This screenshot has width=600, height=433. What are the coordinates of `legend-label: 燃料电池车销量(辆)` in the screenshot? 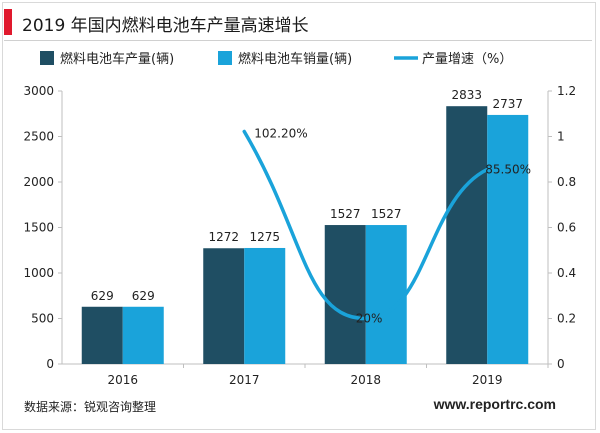 It's located at (295, 59).